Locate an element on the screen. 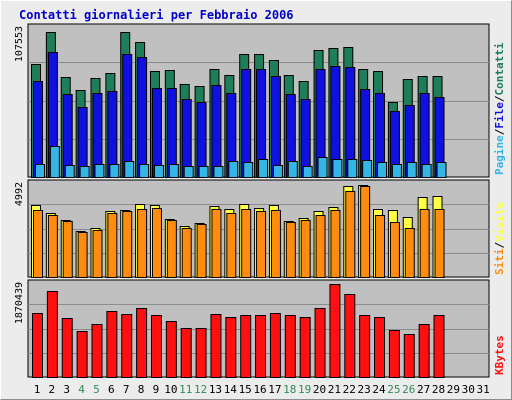 The image size is (512, 400). x-tick-label: 17 is located at coordinates (274, 389).